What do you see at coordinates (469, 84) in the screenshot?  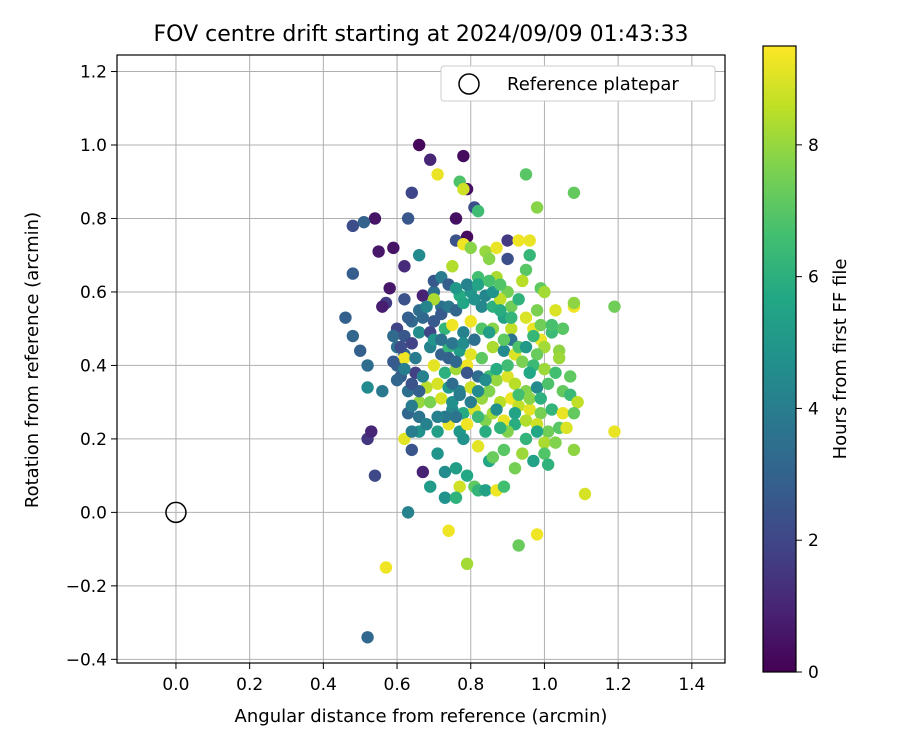 I see `legend-marker` at bounding box center [469, 84].